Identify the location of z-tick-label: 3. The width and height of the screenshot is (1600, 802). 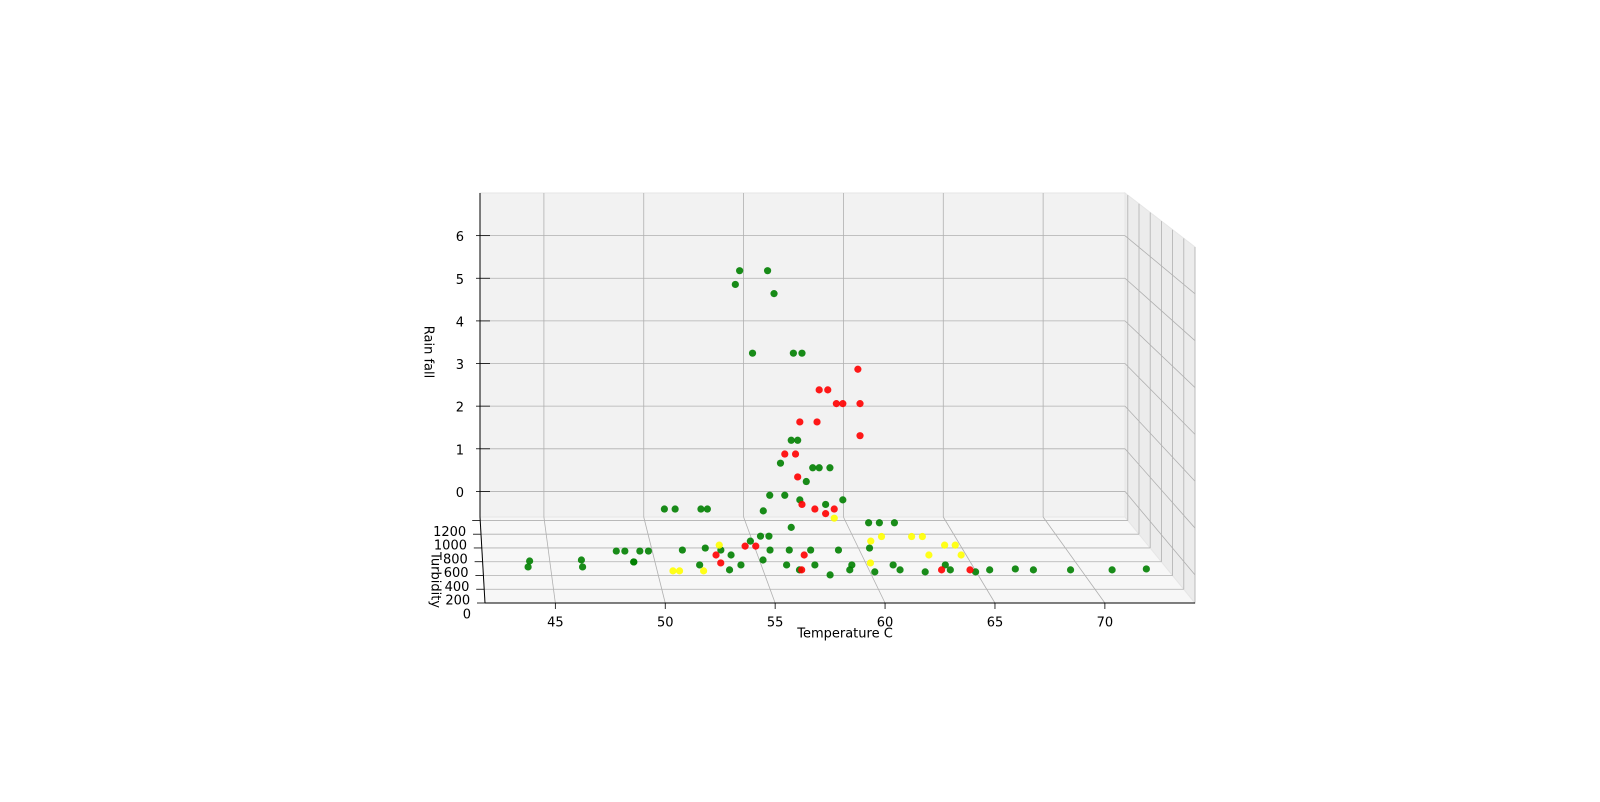
(460, 365).